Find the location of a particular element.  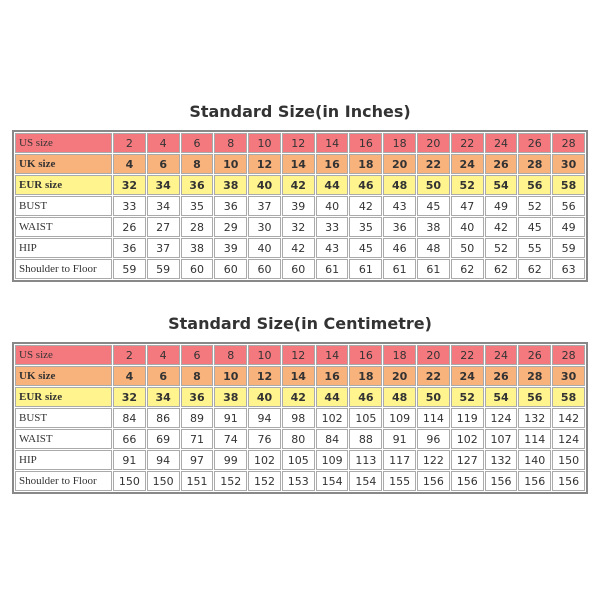

cell: 16 is located at coordinates (366, 143).